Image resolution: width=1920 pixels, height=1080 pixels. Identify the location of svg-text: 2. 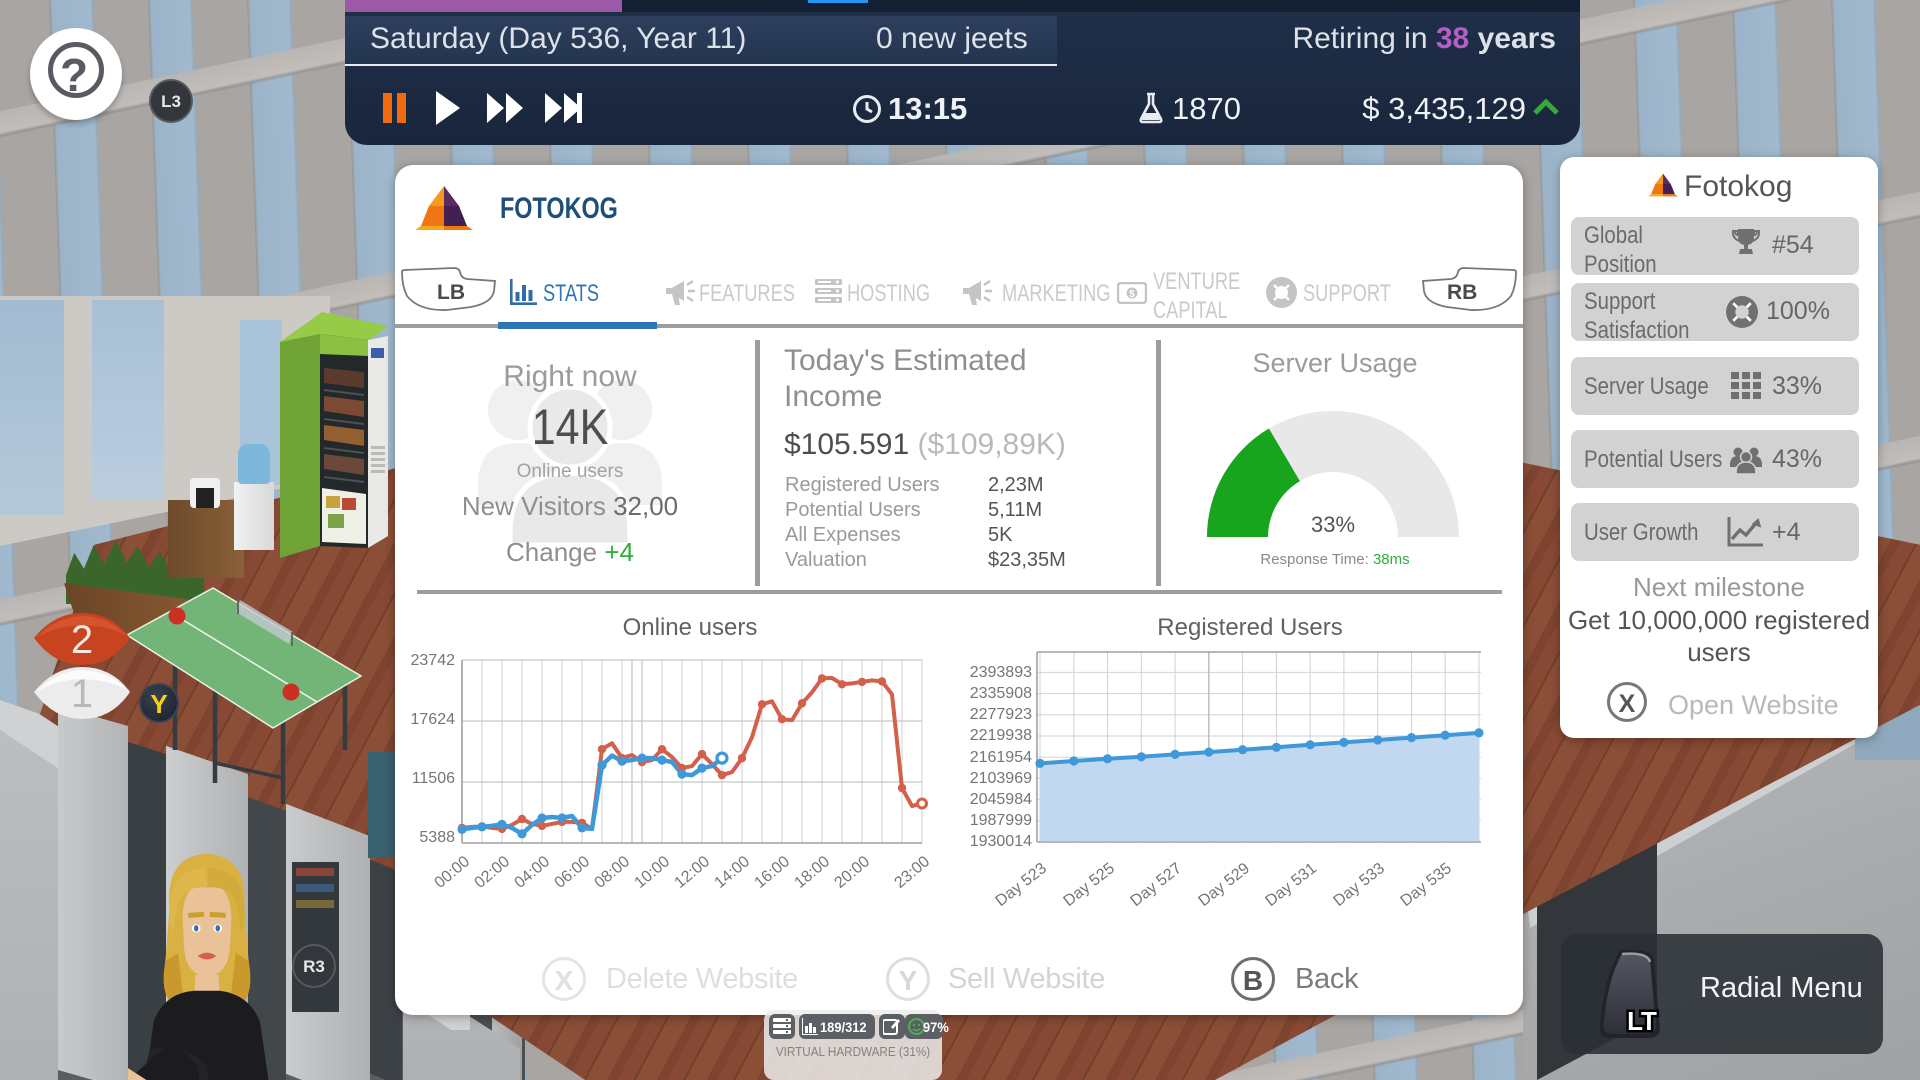
(82, 640).